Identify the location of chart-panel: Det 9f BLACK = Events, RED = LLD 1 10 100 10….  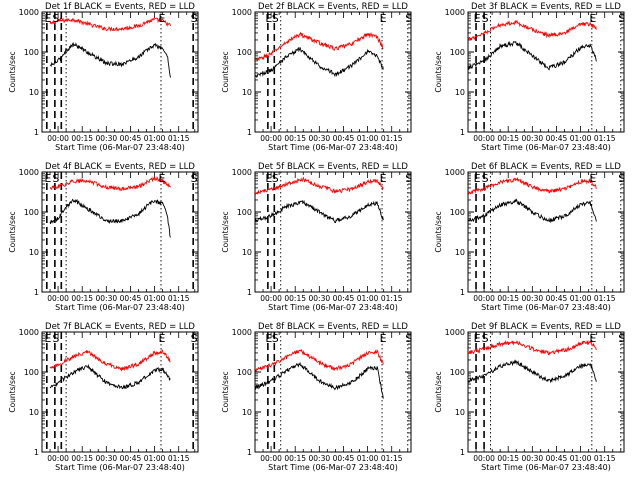
(529, 397).